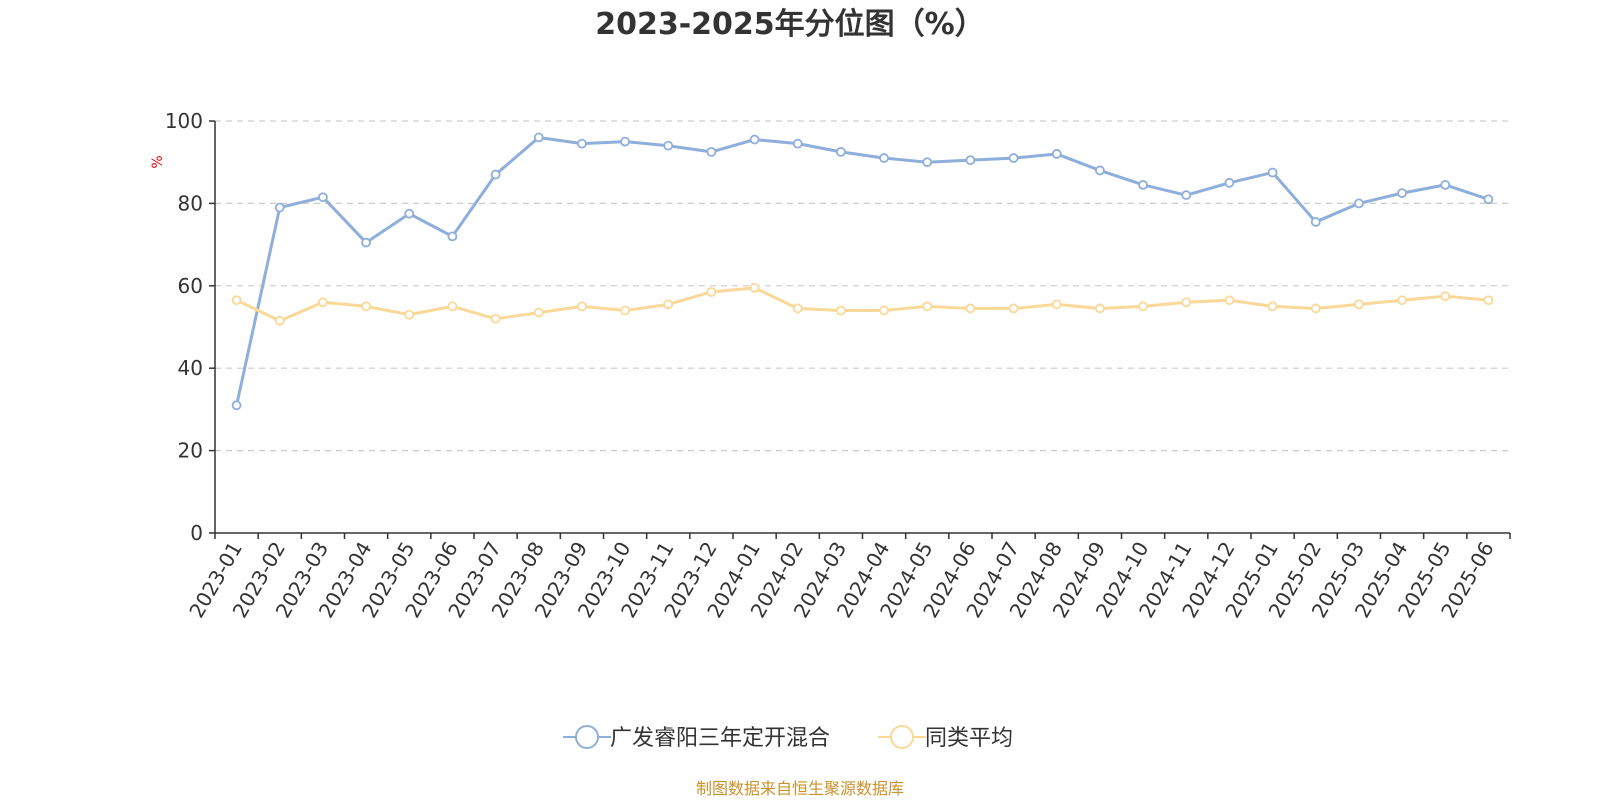 The width and height of the screenshot is (1600, 800). What do you see at coordinates (158, 161) in the screenshot?
I see `y-axis-unit-label: %` at bounding box center [158, 161].